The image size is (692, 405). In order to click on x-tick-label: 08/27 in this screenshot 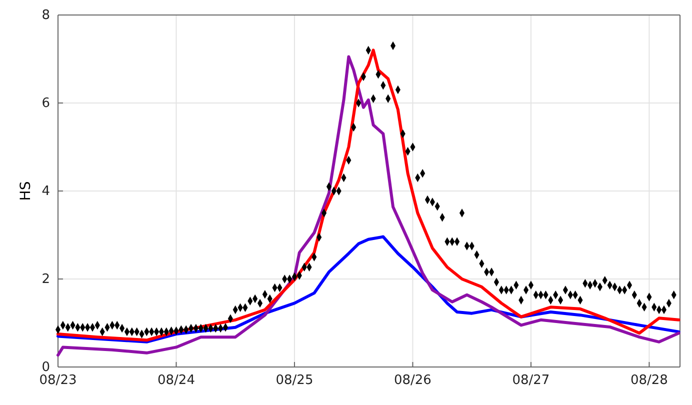, I will do `click(531, 380)`.